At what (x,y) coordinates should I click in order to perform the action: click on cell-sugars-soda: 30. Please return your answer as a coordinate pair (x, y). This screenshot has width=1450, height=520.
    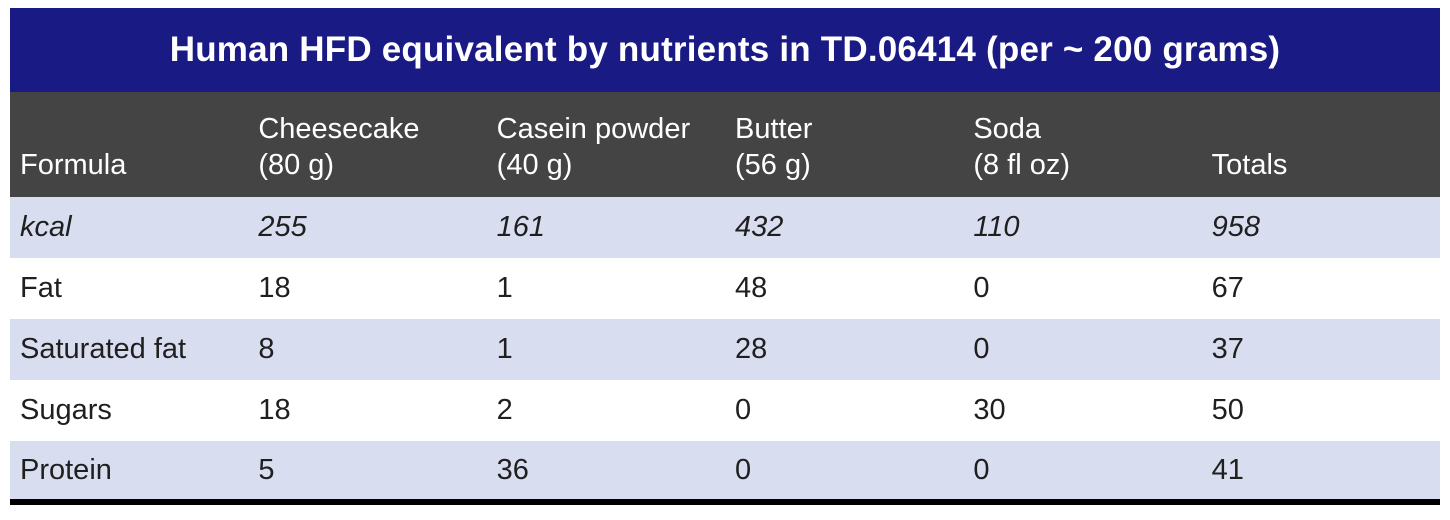
    Looking at the image, I should click on (989, 410).